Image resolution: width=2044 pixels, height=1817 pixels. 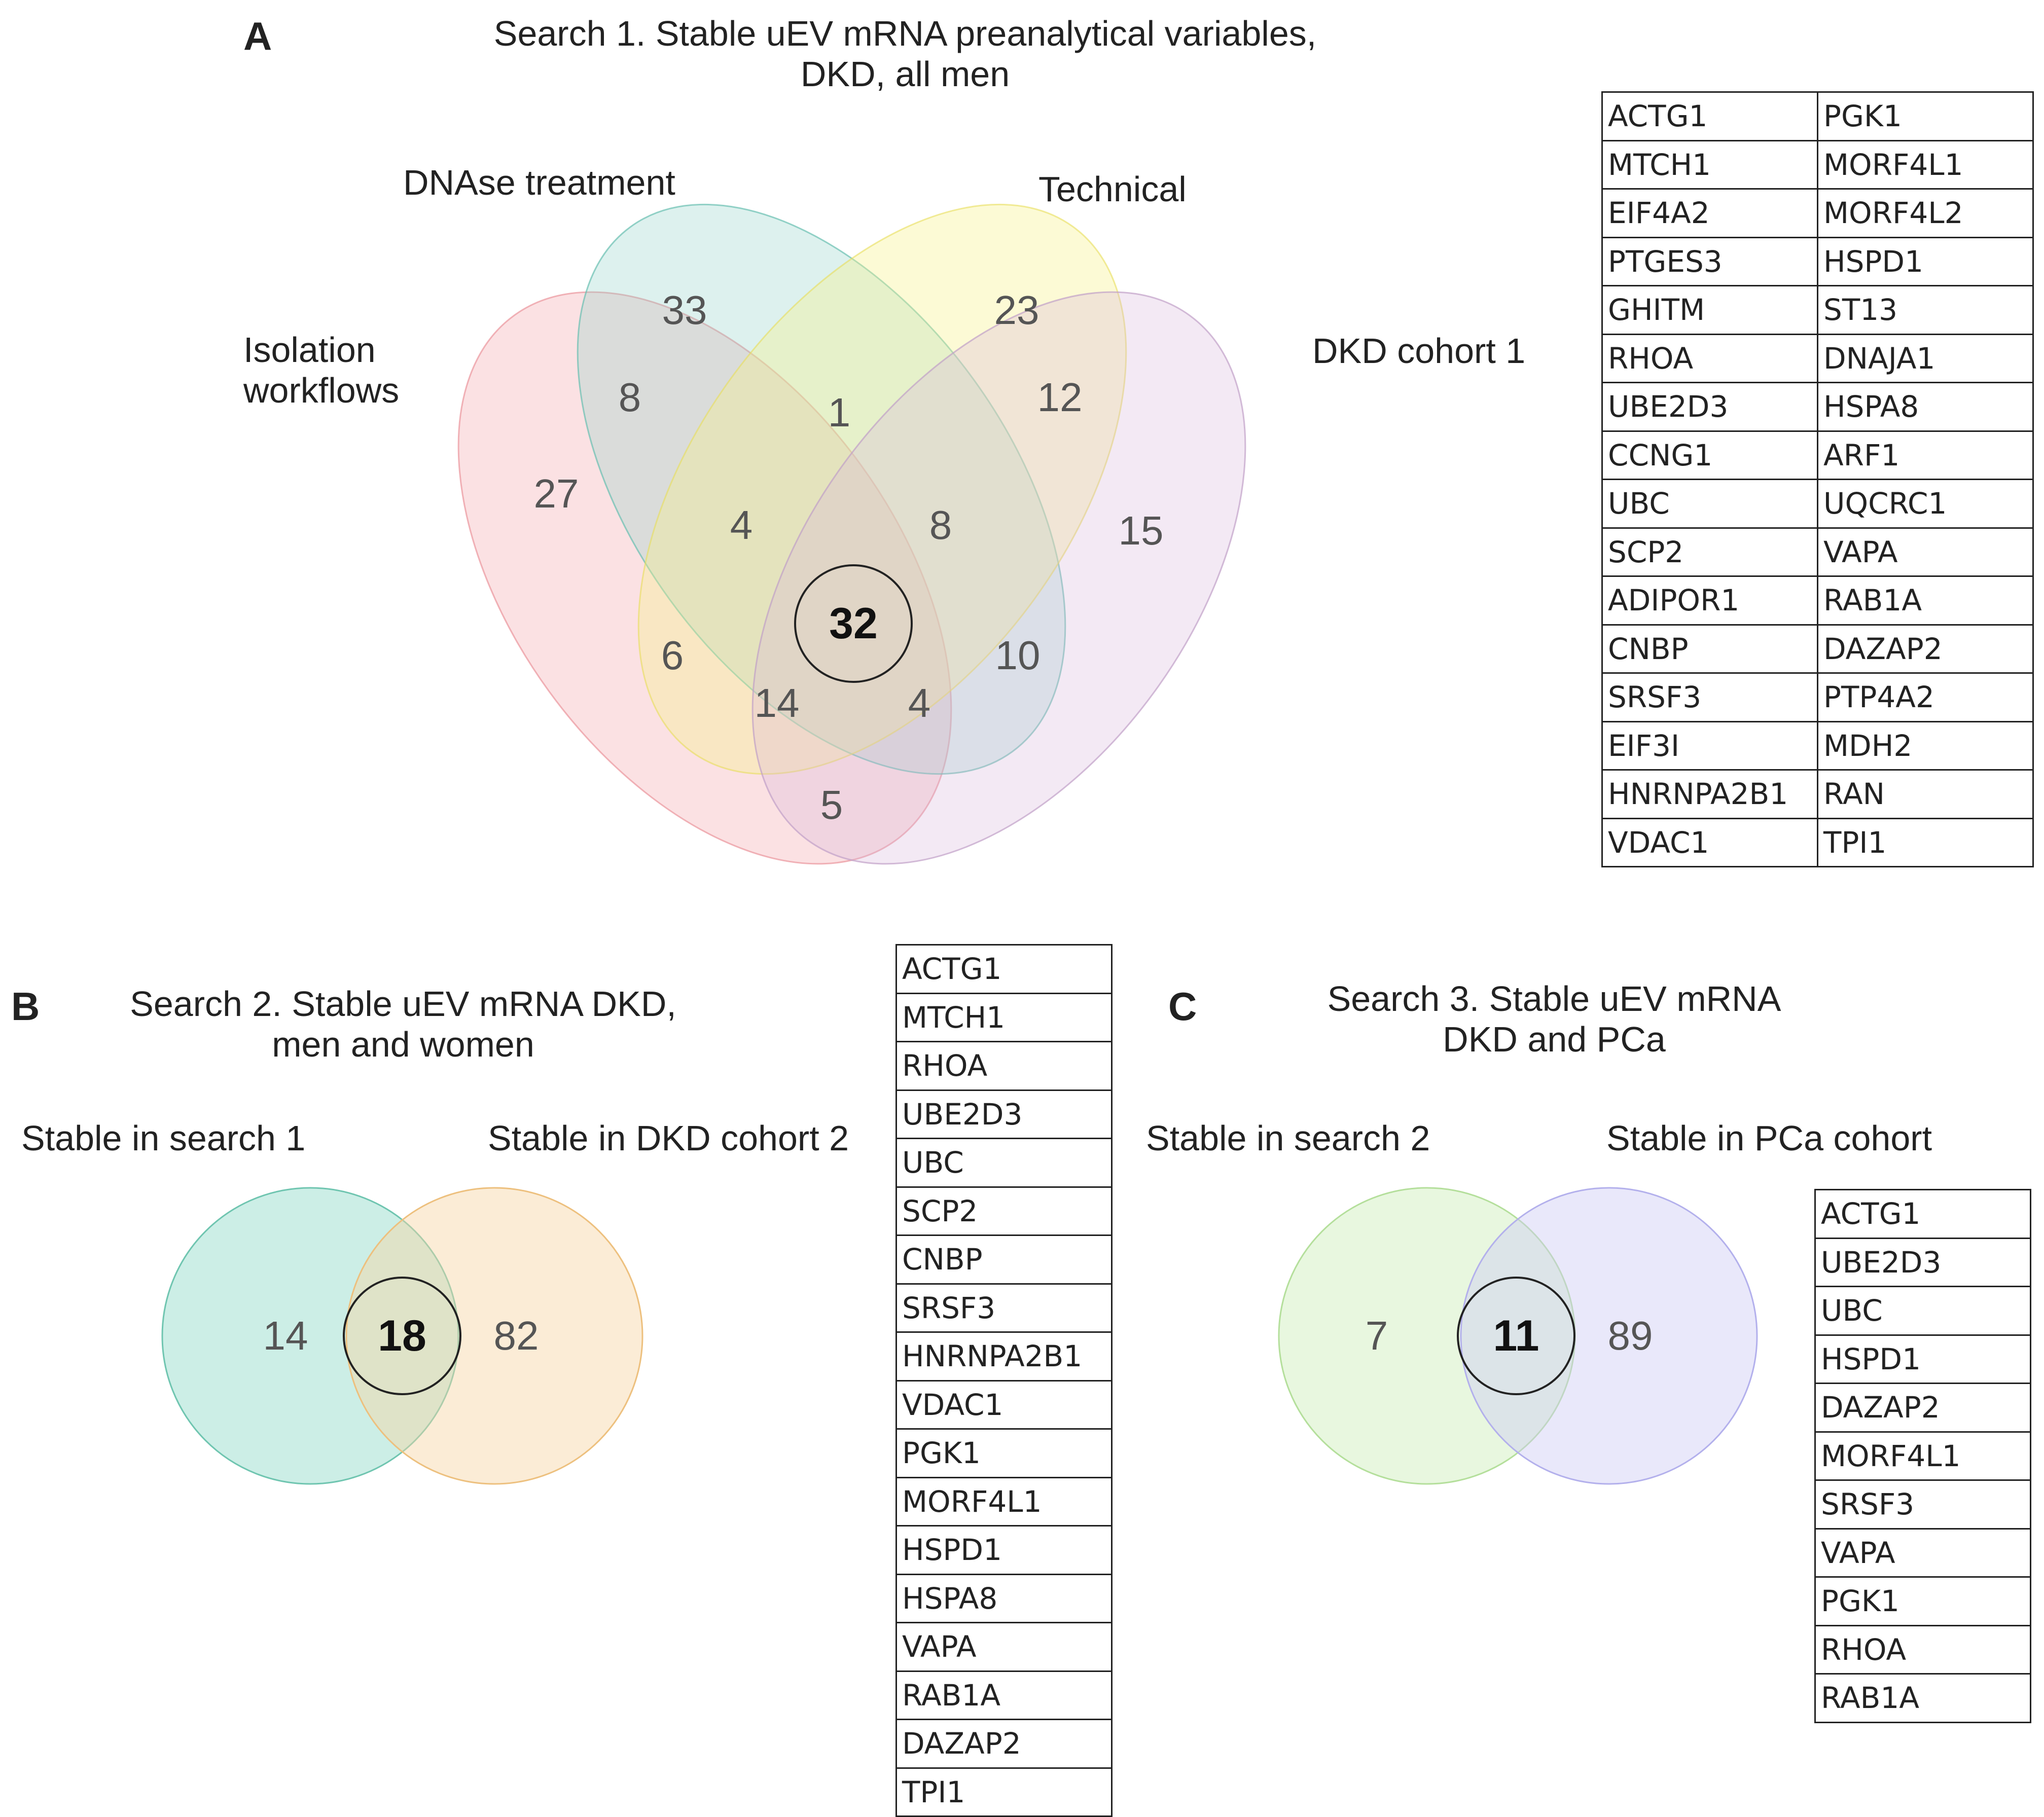 I want to click on gene-cell: EIF3I, so click(x=1709, y=745).